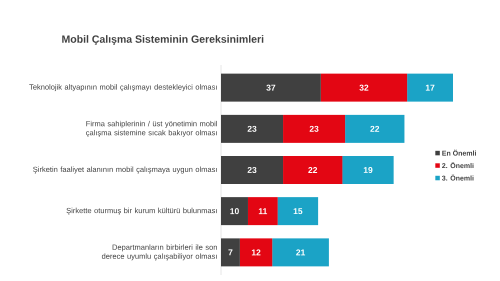 This screenshot has width=500, height=281. I want to click on data-label: 37, so click(271, 87).